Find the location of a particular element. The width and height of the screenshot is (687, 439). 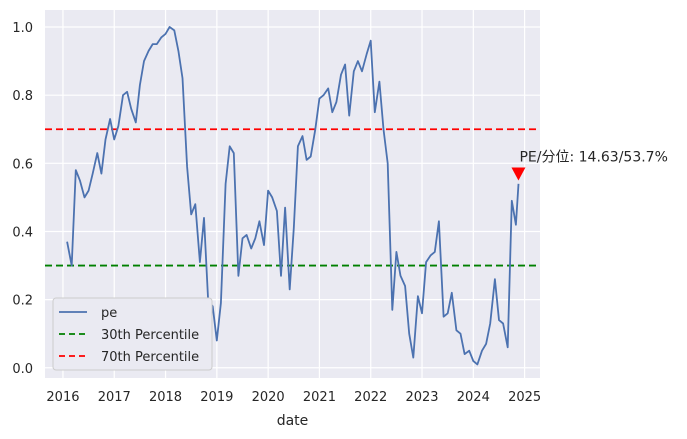

legend: pe 30th Percentile 70th Percentile is located at coordinates (132, 334).